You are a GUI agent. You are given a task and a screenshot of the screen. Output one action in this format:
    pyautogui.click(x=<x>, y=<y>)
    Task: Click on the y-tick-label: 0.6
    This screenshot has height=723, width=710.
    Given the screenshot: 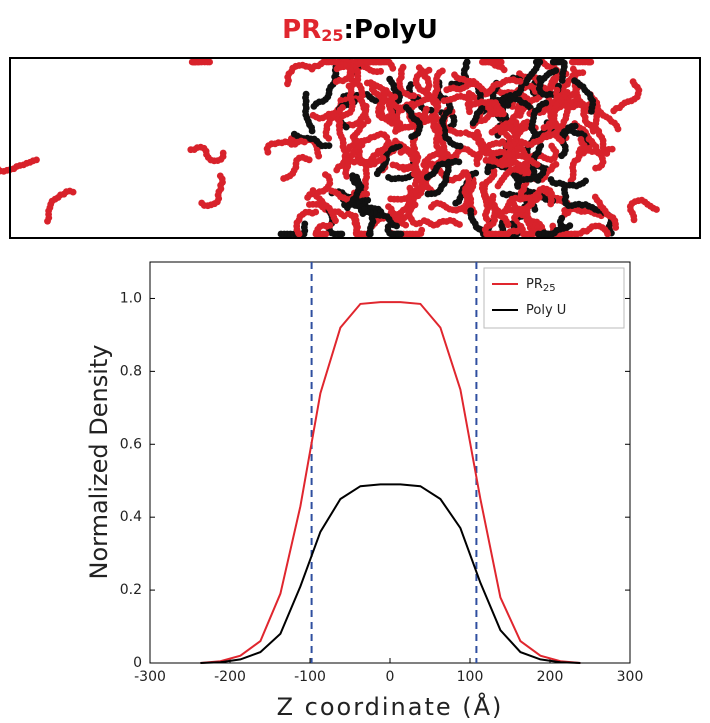 What is the action you would take?
    pyautogui.click(x=131, y=444)
    